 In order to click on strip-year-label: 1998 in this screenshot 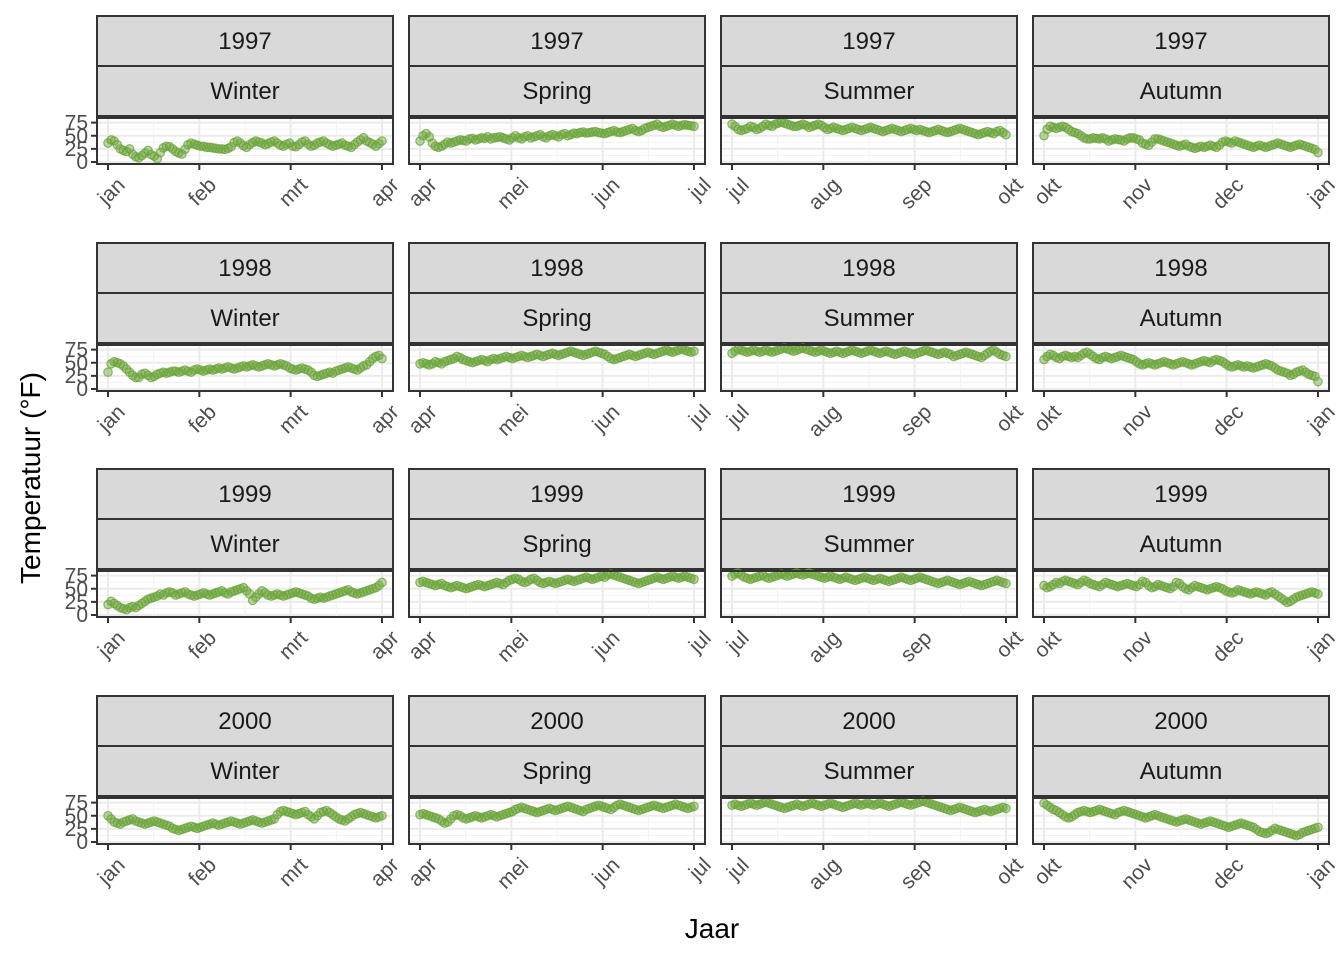, I will do `click(556, 268)`.